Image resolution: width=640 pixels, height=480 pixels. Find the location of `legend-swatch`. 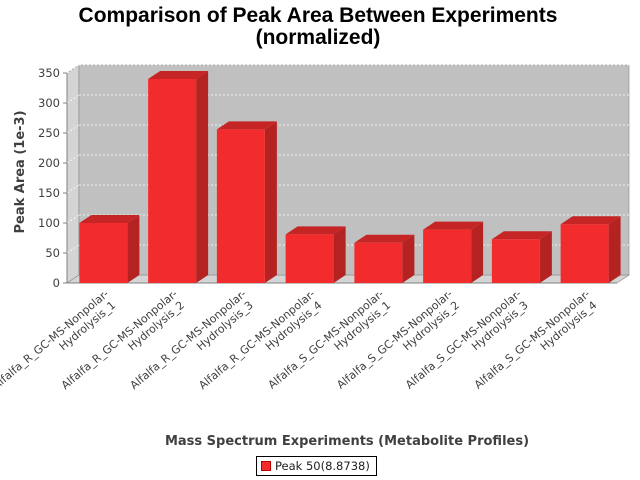

legend-swatch is located at coordinates (266, 466).